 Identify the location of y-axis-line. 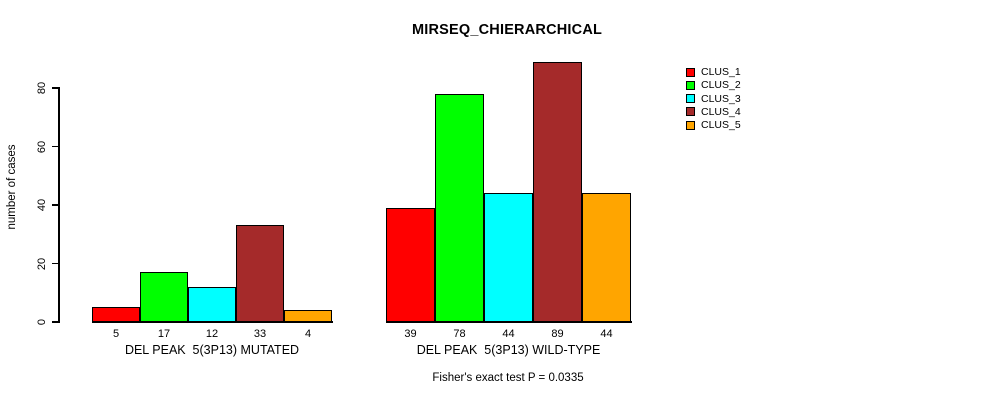
(59, 205).